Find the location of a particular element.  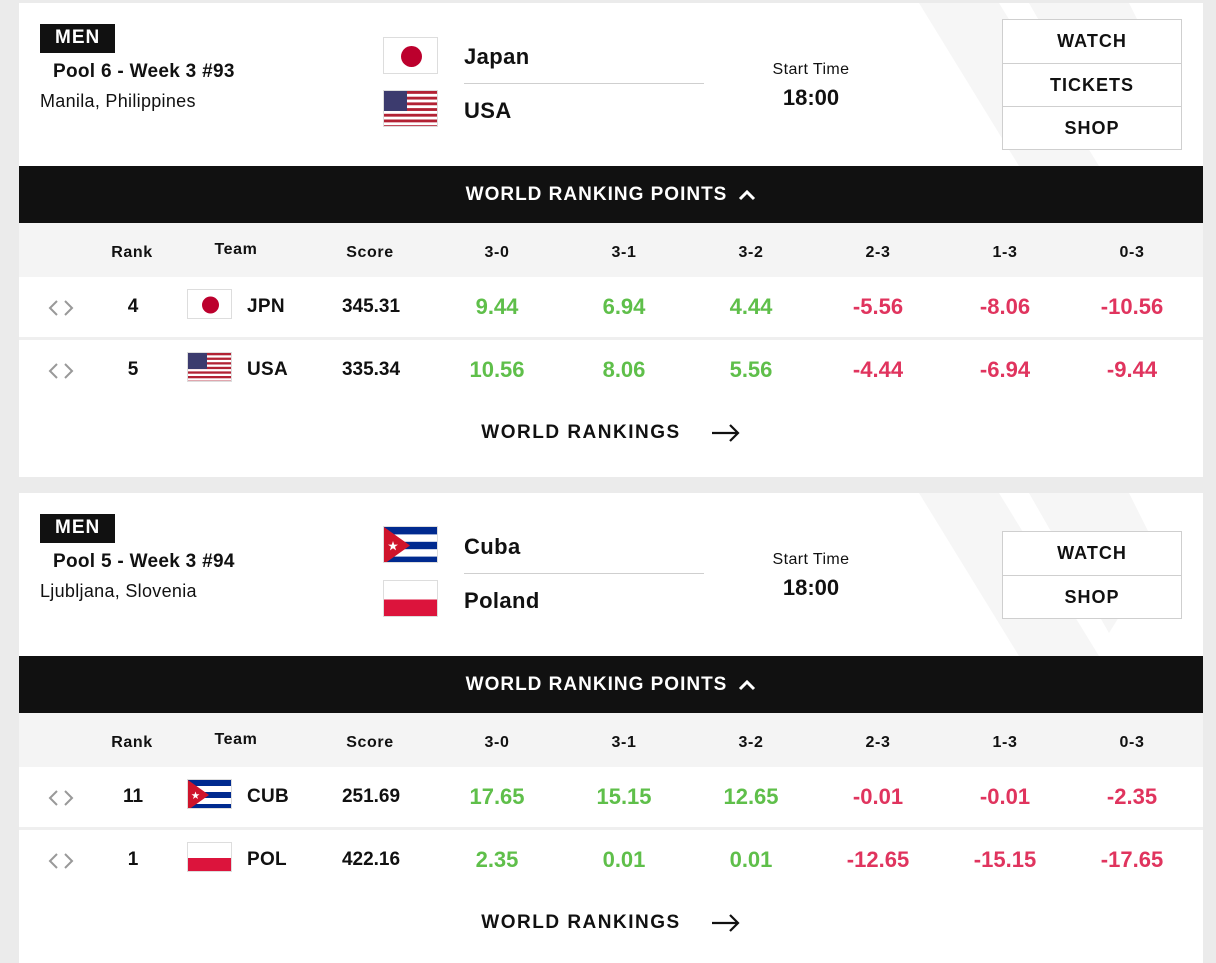

points-3-2: 0.01 is located at coordinates (751, 859).